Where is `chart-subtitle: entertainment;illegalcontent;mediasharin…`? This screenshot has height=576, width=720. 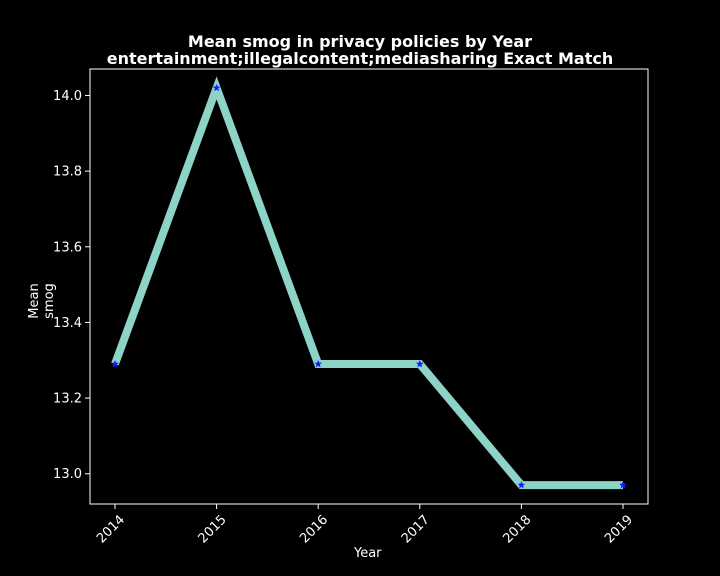
chart-subtitle: entertainment;illegalcontent;mediasharin… is located at coordinates (360, 58).